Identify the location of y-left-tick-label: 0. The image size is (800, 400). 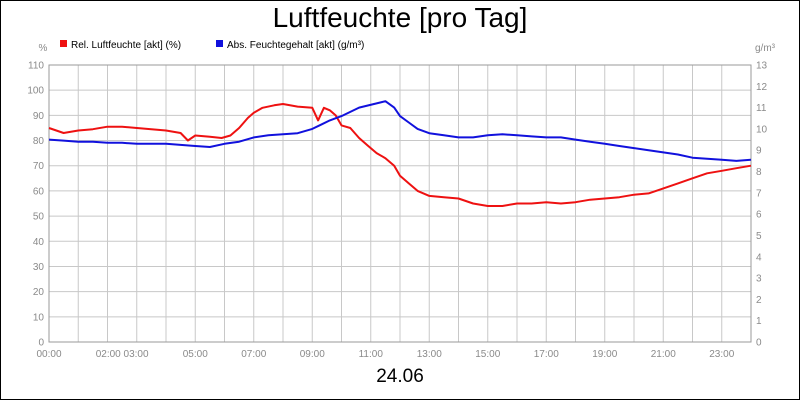
(41, 343).